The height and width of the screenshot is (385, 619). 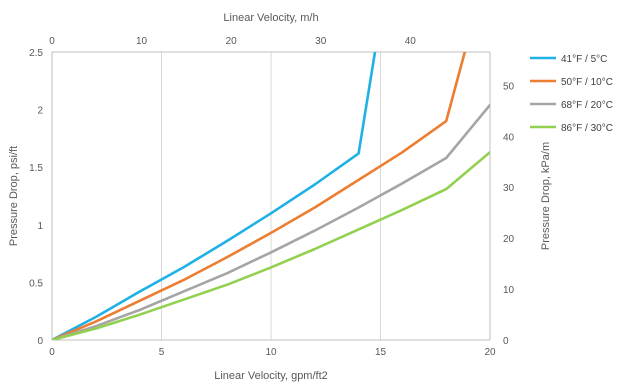 I want to click on legend-label: 86°F / 30°C, so click(x=587, y=128).